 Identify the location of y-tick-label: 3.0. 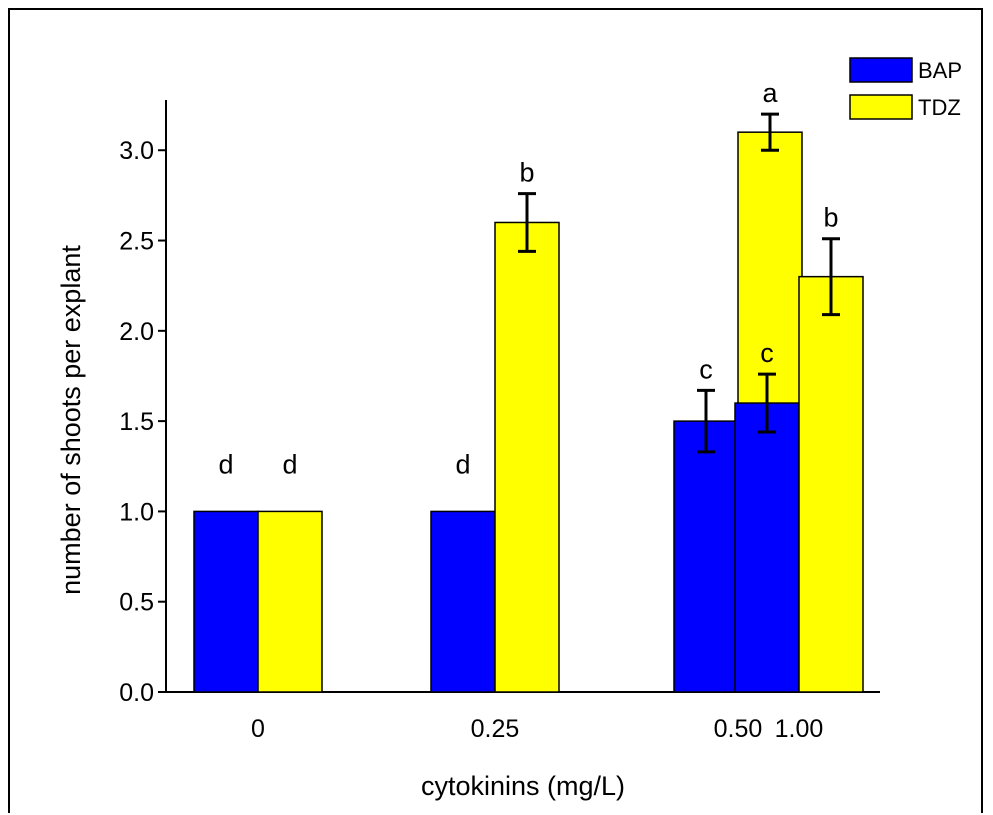
(136, 151).